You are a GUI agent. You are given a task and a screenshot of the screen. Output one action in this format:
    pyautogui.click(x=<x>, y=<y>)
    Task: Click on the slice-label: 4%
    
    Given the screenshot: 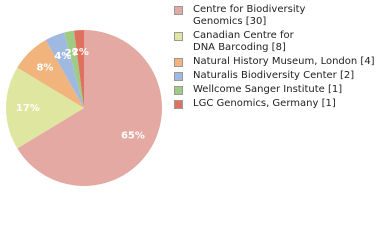 What is the action you would take?
    pyautogui.click(x=62, y=56)
    